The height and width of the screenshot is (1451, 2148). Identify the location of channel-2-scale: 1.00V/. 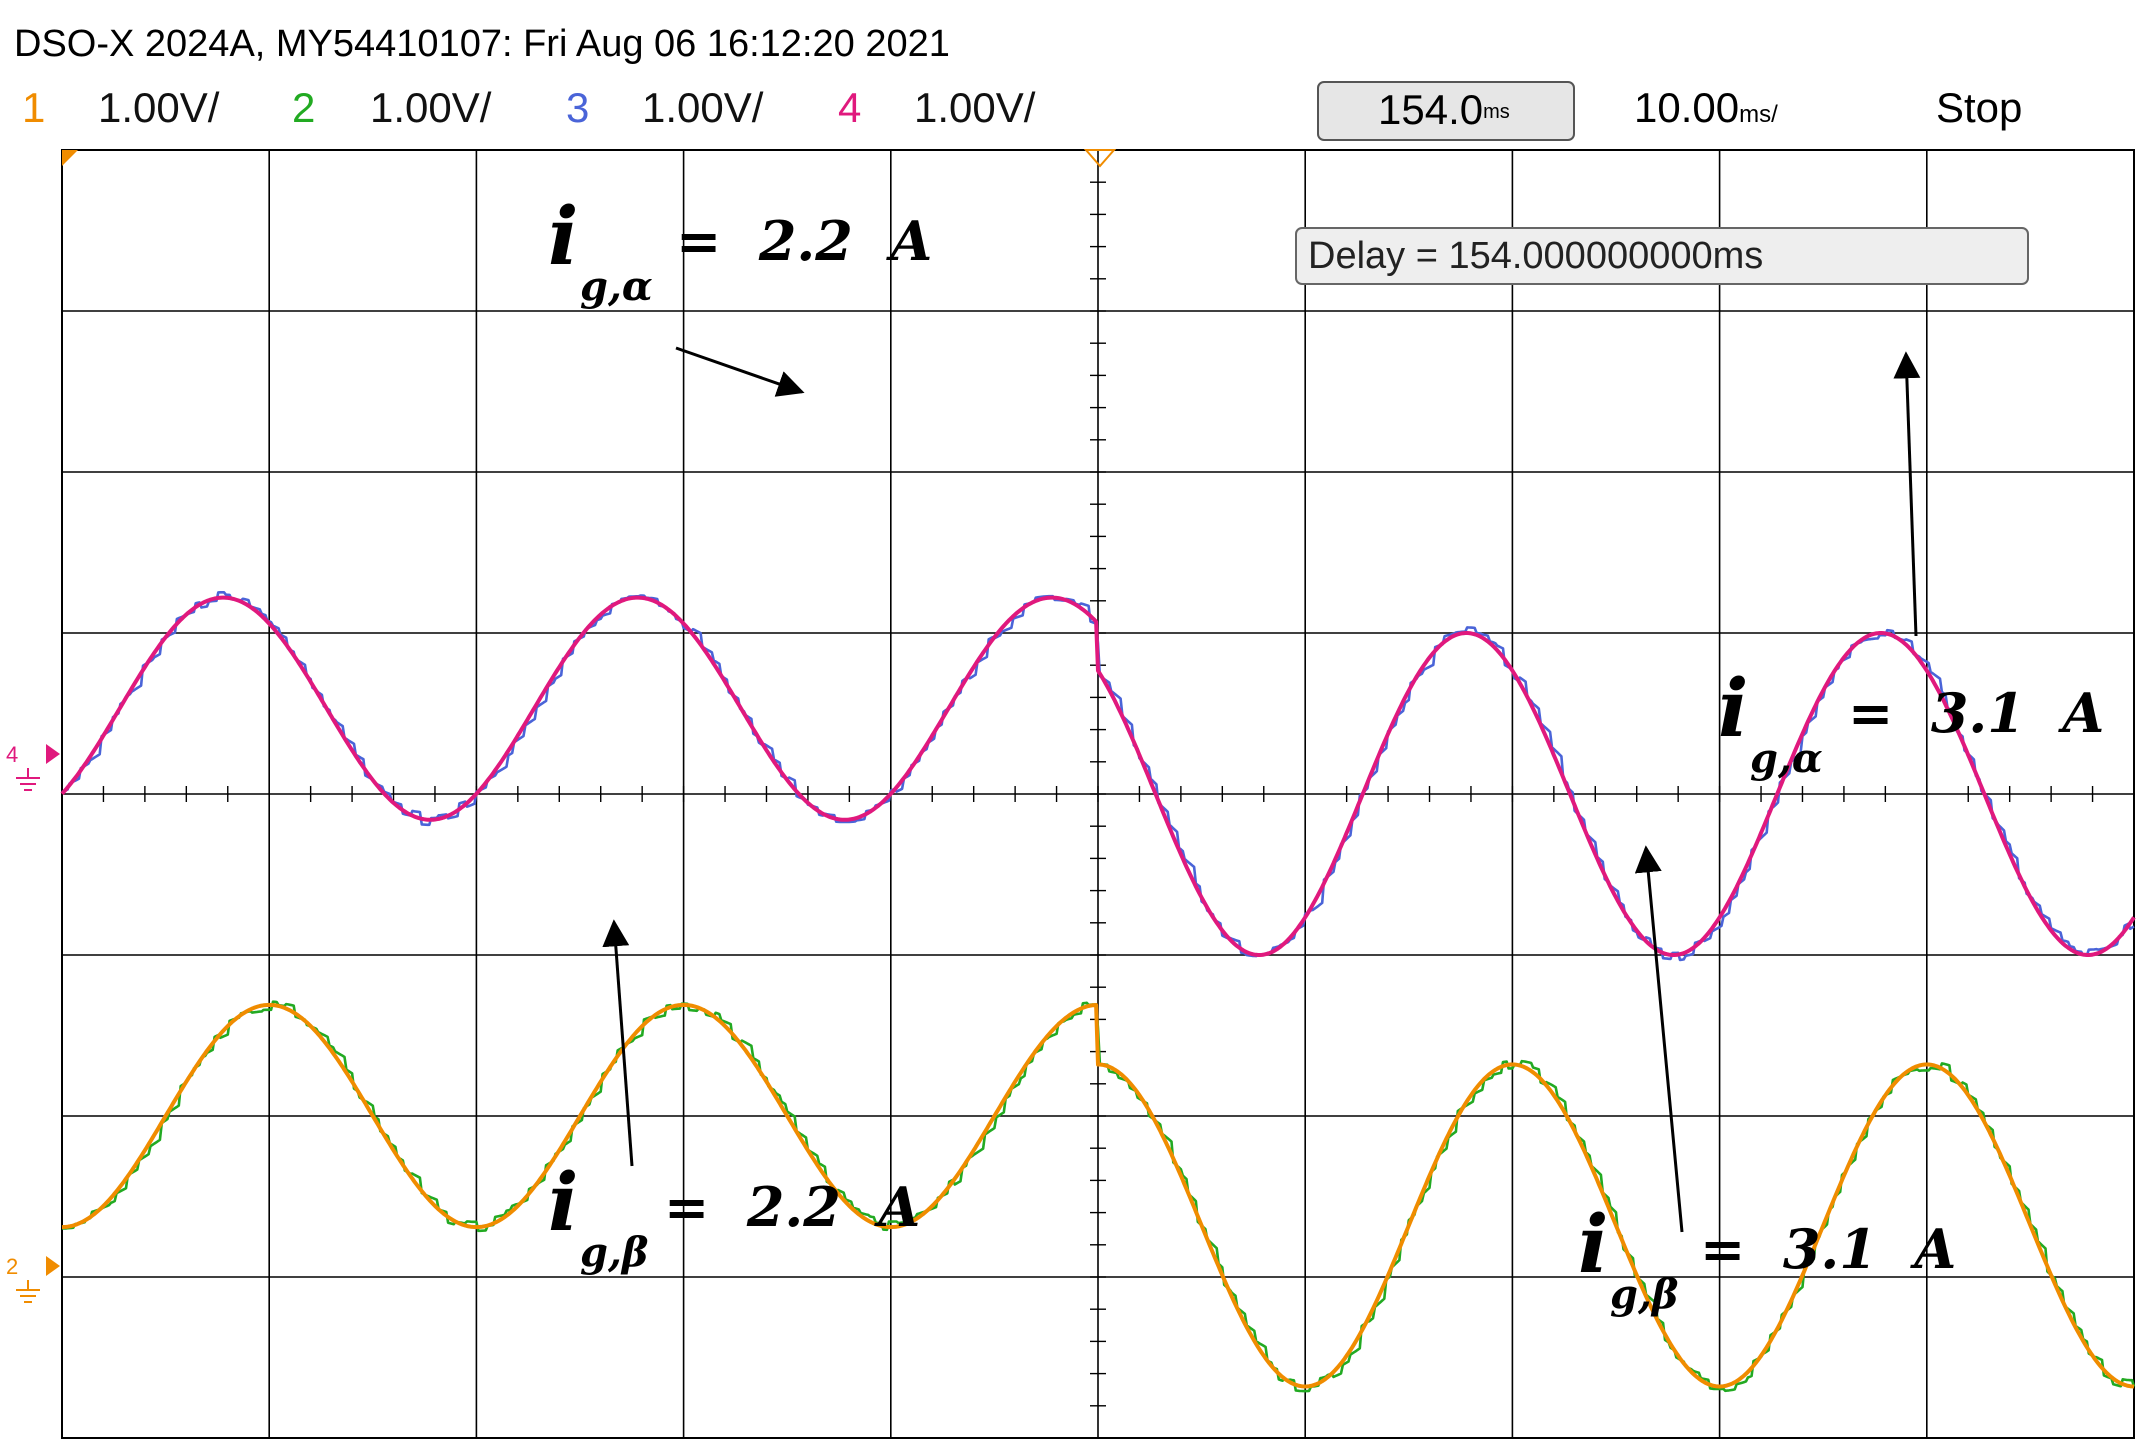
(431, 107).